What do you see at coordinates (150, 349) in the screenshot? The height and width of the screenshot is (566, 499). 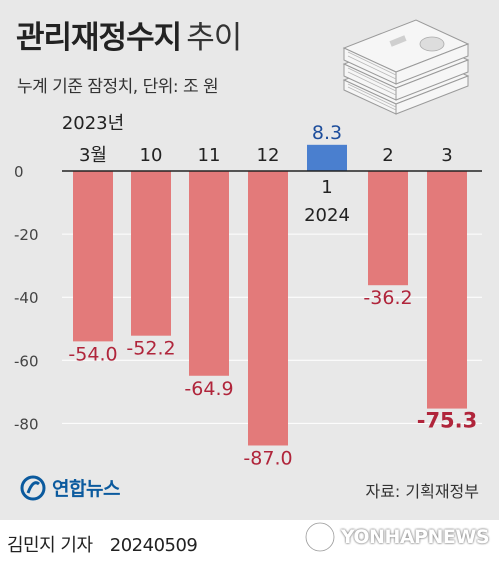 I see `value-label: -52.2` at bounding box center [150, 349].